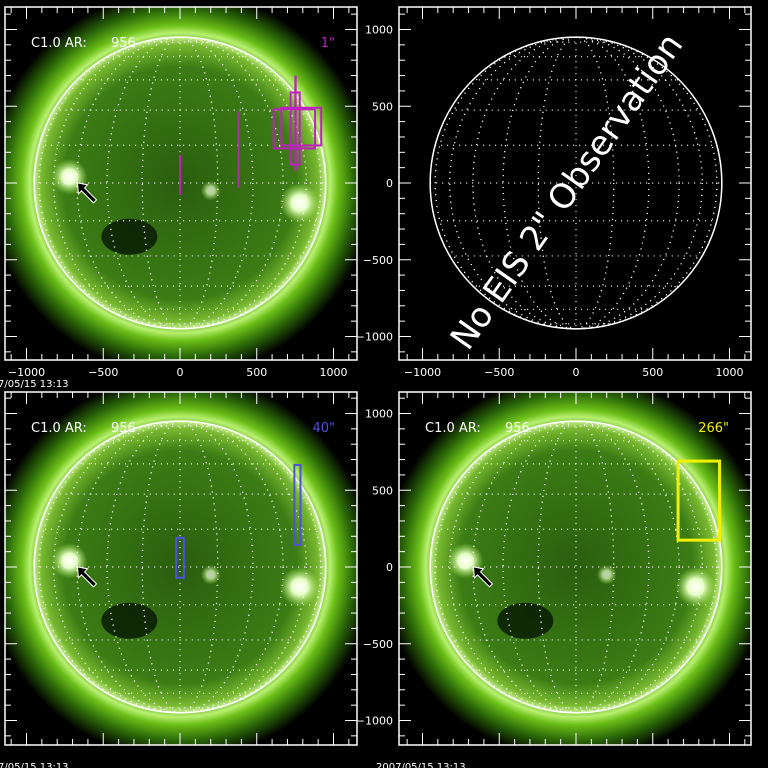  Describe the element at coordinates (328, 43) in the screenshot. I see `raster-step-label: 1"` at that location.